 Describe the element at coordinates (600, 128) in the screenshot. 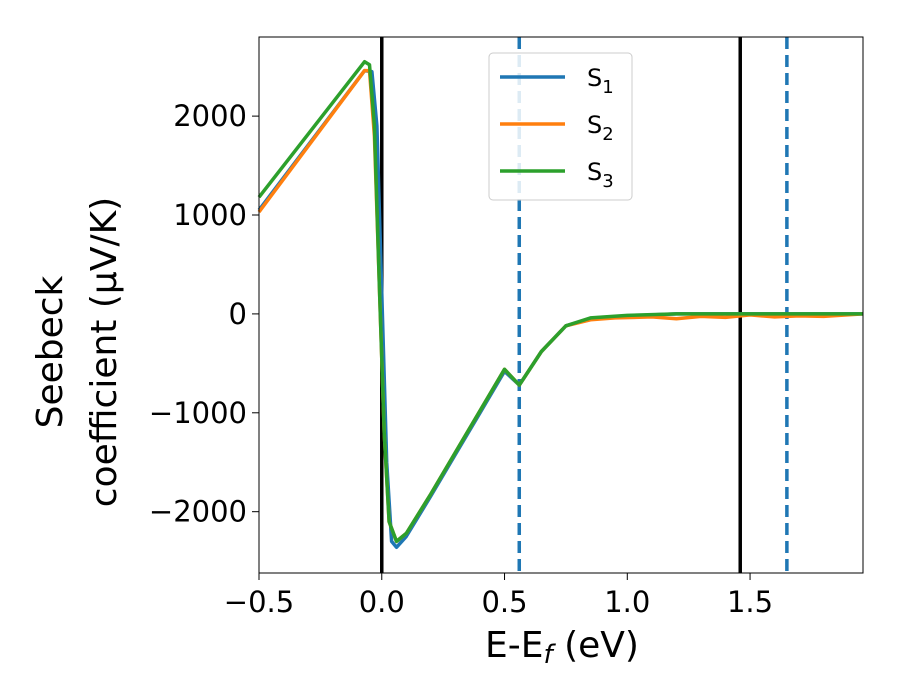

I see `legend-label-S2: S2` at that location.